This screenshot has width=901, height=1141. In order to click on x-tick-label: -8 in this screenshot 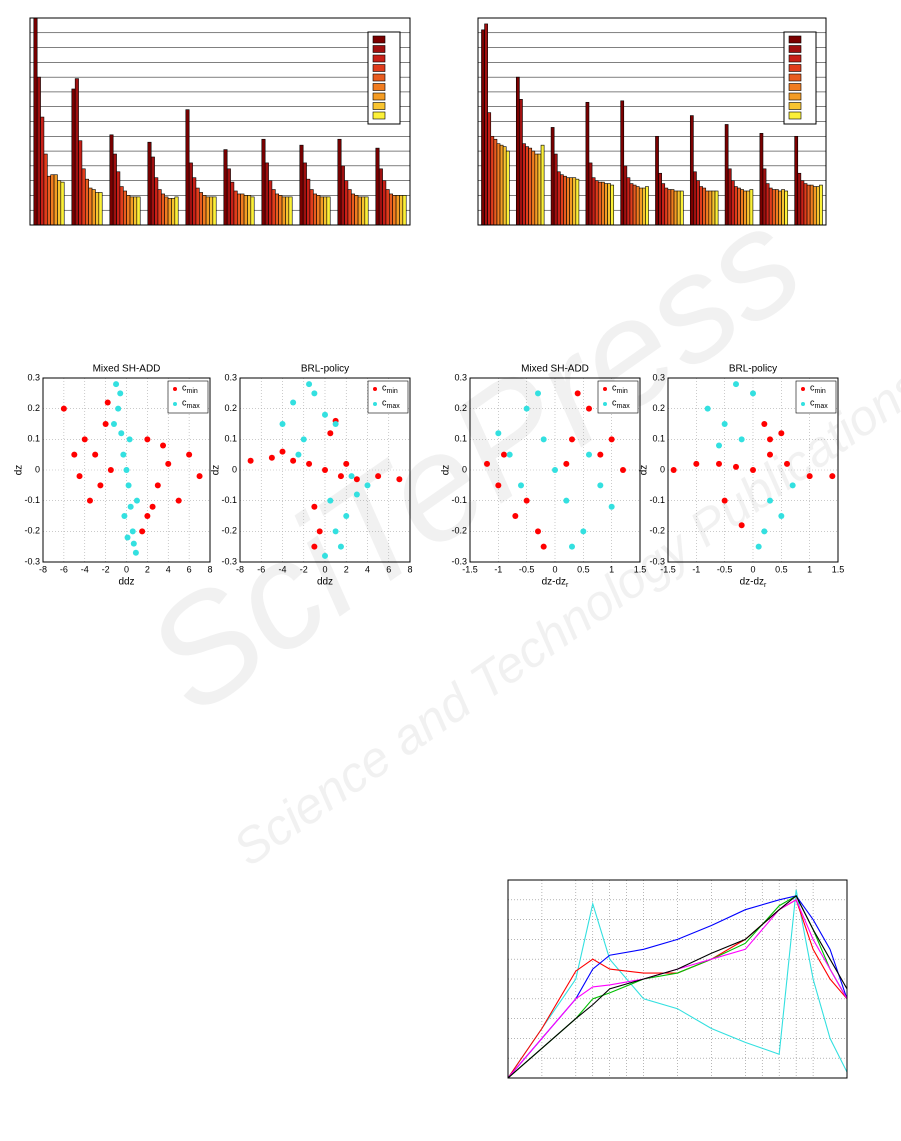, I will do `click(240, 569)`.